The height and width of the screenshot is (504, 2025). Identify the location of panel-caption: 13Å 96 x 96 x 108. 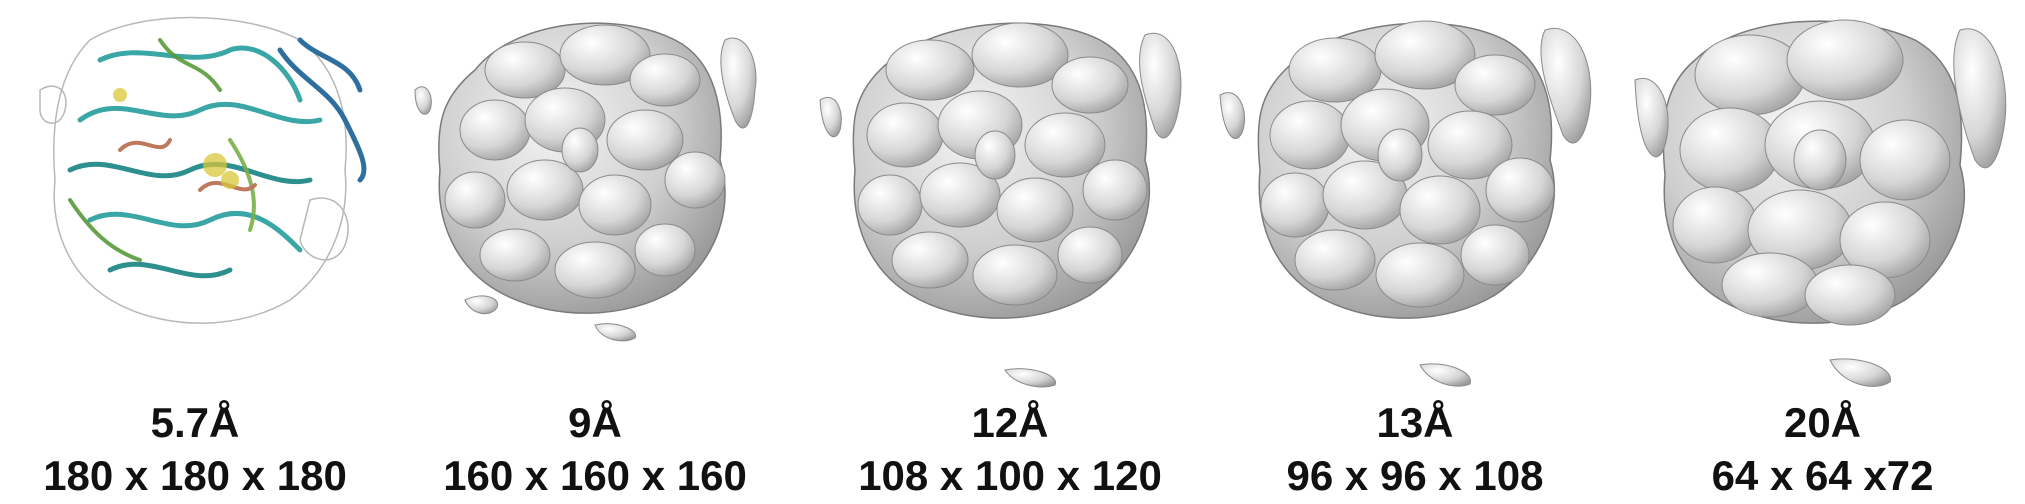
(1415, 451).